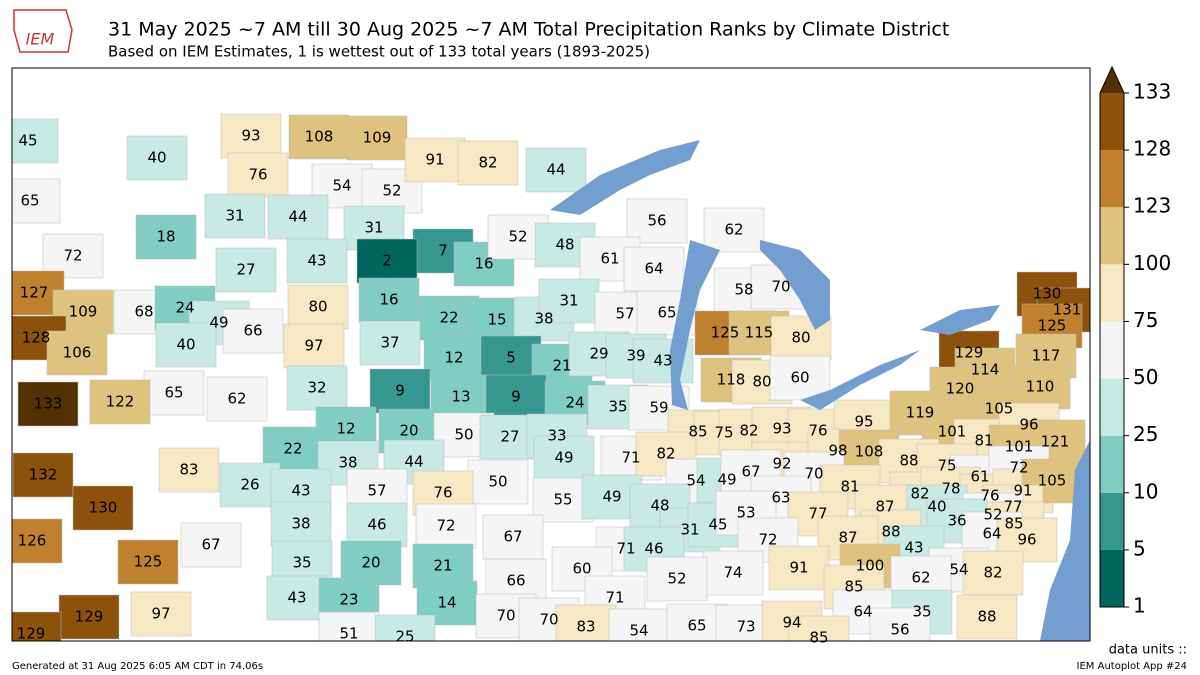 The height and width of the screenshot is (675, 1200). What do you see at coordinates (585, 627) in the screenshot?
I see `rank-label: 83` at bounding box center [585, 627].